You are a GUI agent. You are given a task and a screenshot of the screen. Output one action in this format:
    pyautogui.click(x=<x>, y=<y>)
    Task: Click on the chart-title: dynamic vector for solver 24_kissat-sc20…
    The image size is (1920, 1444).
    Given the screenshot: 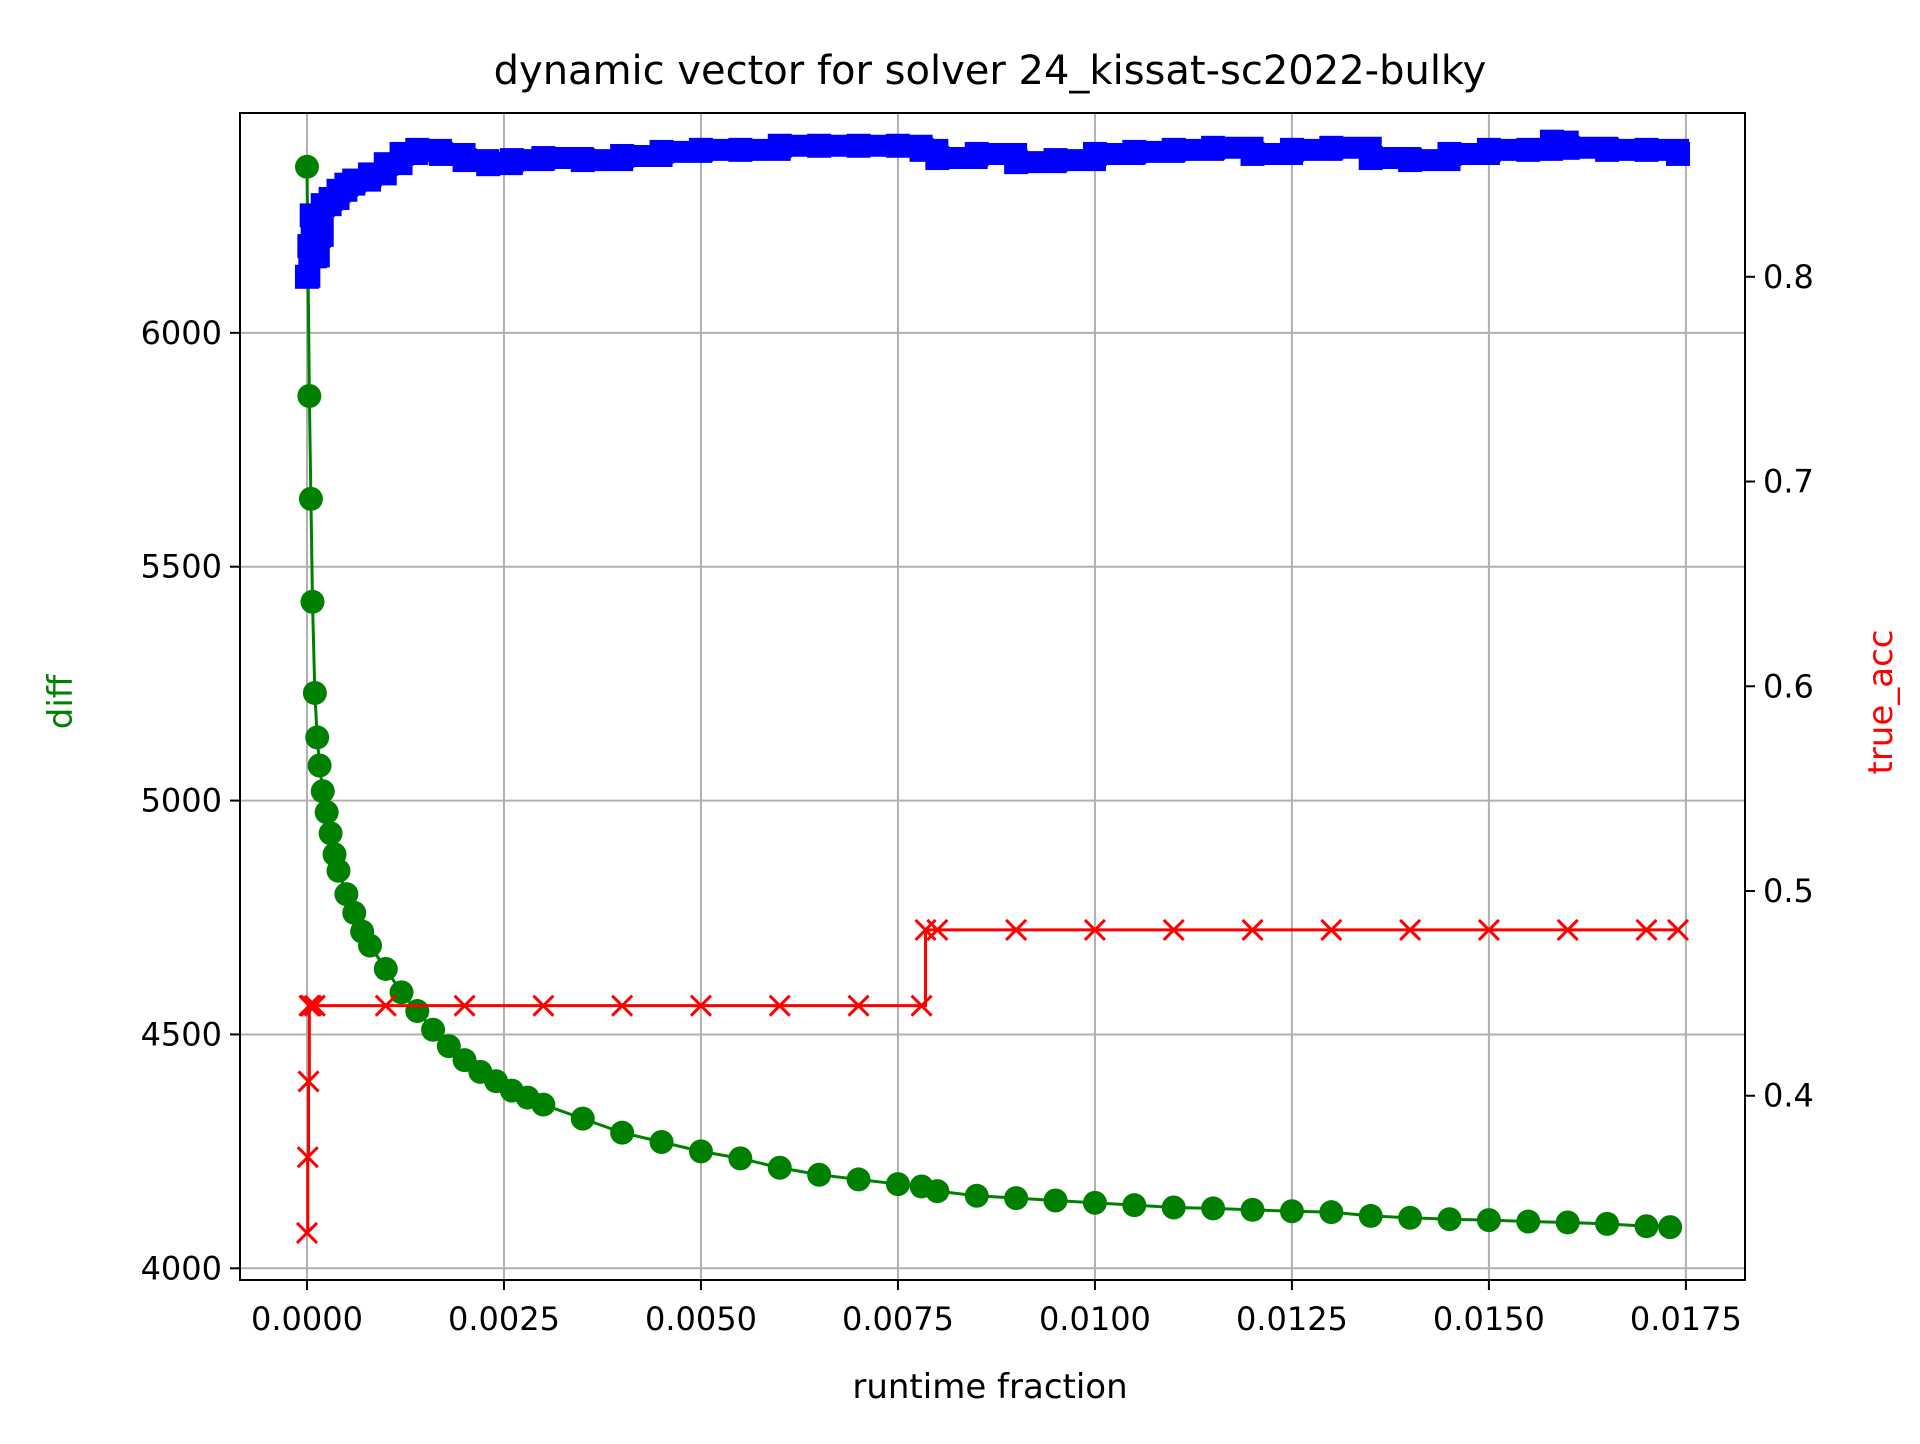 What is the action you would take?
    pyautogui.click(x=990, y=71)
    